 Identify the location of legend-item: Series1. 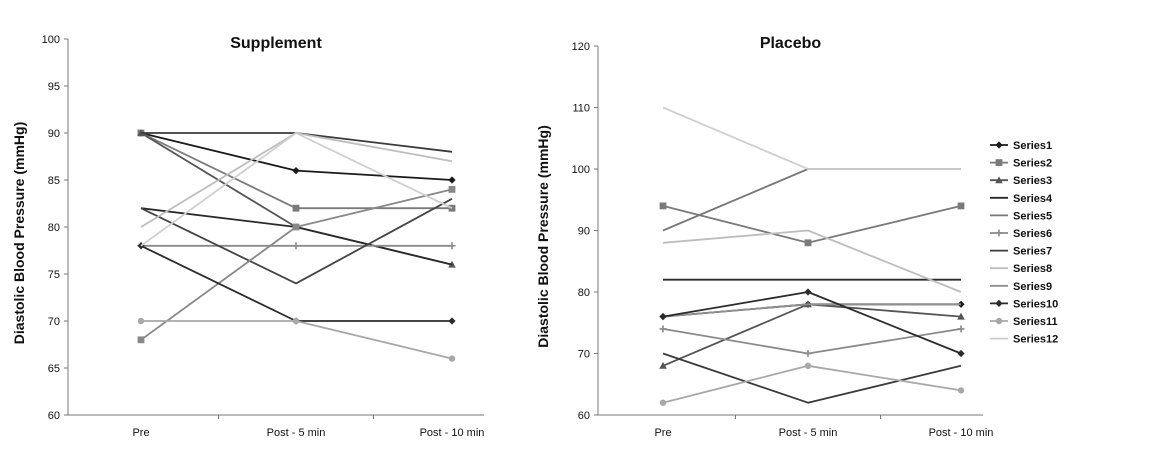
(1021, 146).